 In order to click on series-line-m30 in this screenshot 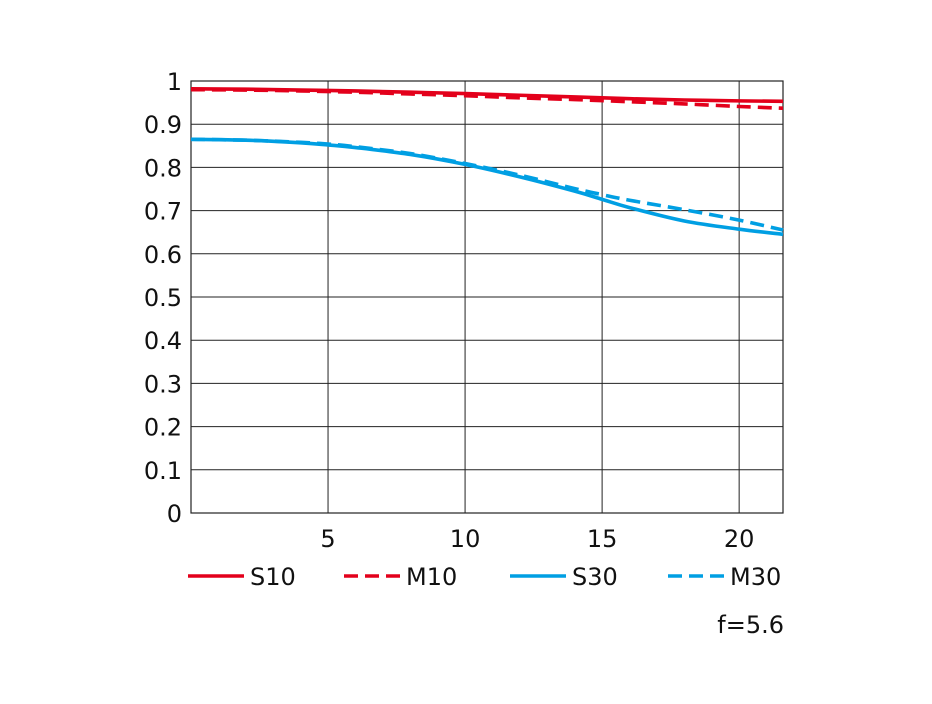, I will do `click(487, 184)`.